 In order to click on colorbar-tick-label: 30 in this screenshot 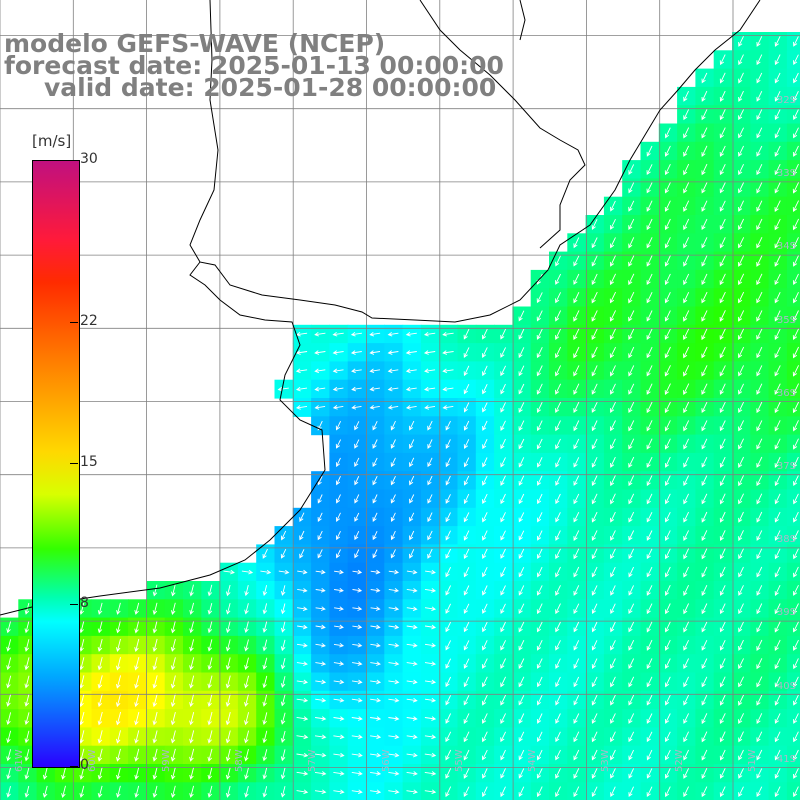, I will do `click(89, 159)`.